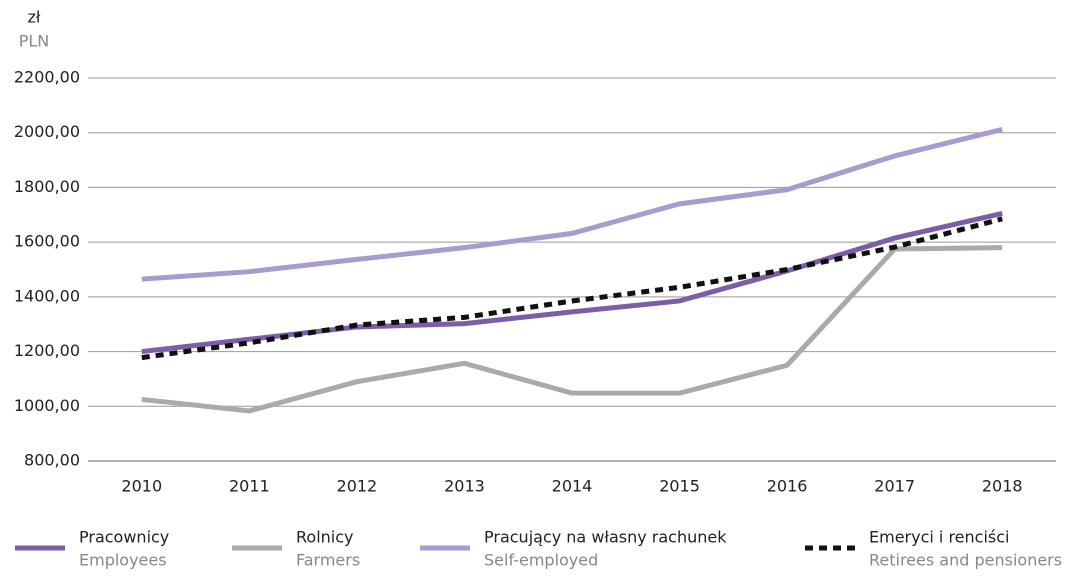 The height and width of the screenshot is (576, 1082). Describe the element at coordinates (52, 460) in the screenshot. I see `y-tick-label: 800,00` at that location.